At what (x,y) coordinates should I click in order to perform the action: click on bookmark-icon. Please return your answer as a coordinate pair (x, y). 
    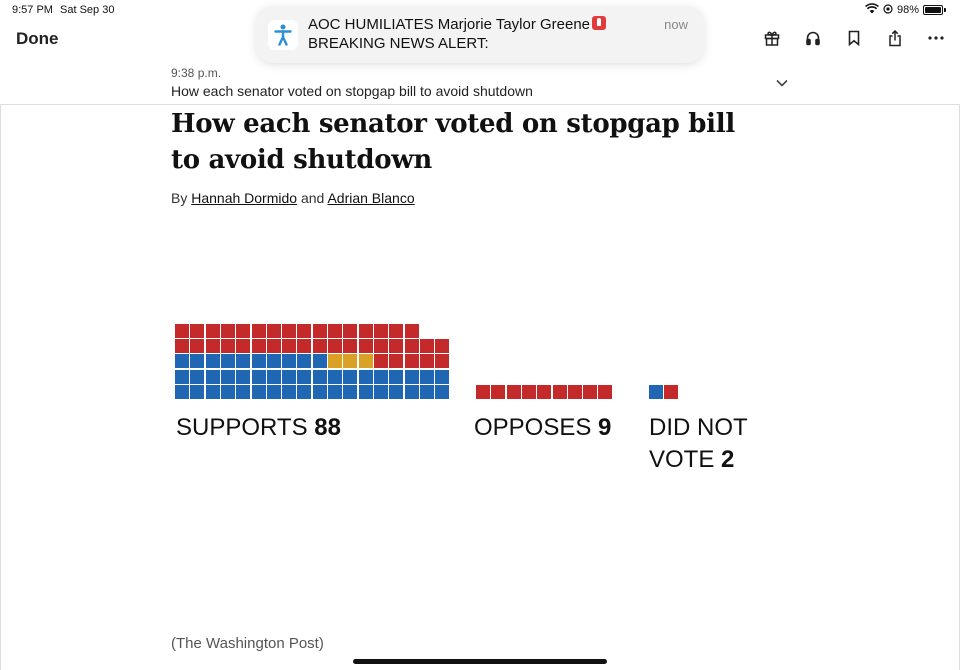
    Looking at the image, I should click on (854, 38).